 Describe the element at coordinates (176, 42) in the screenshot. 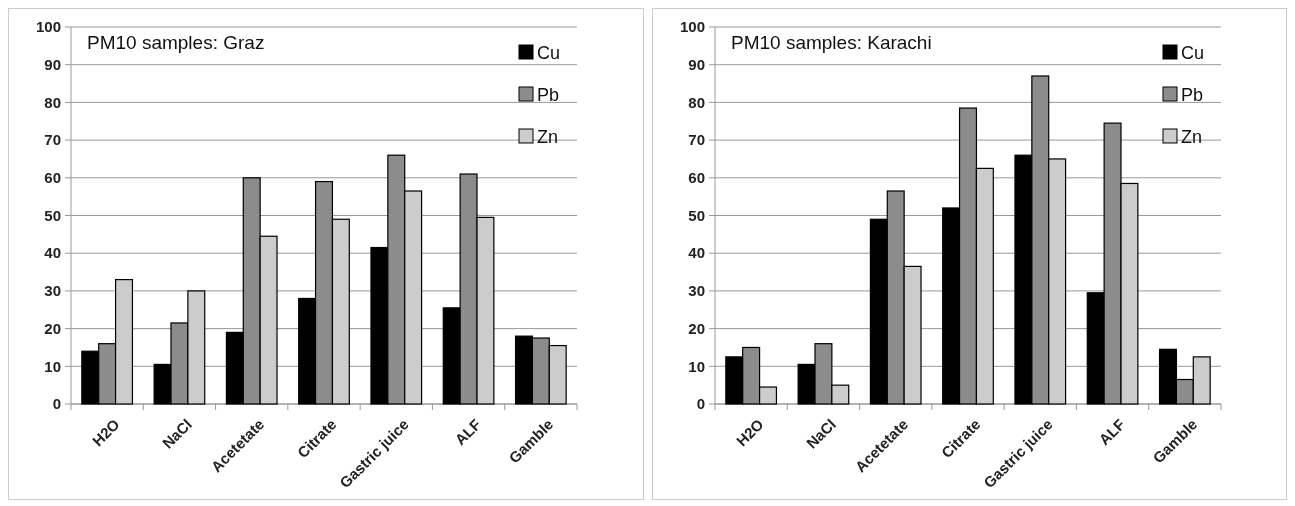

I see `chart-title: PM10 samples: Graz` at that location.